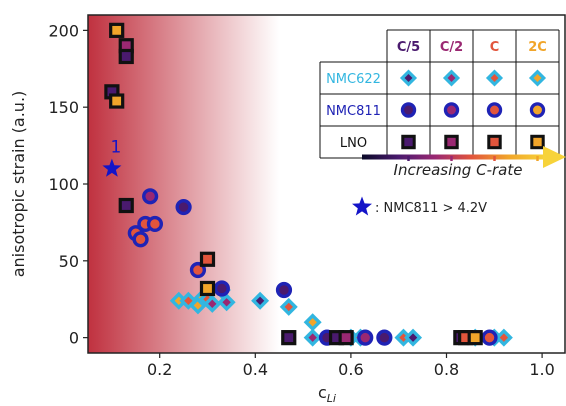 Image resolution: width=566 pixels, height=406 pixels. Describe the element at coordinates (431, 208) in the screenshot. I see `star-legend-label: : NMC811 > 4.2V` at that location.